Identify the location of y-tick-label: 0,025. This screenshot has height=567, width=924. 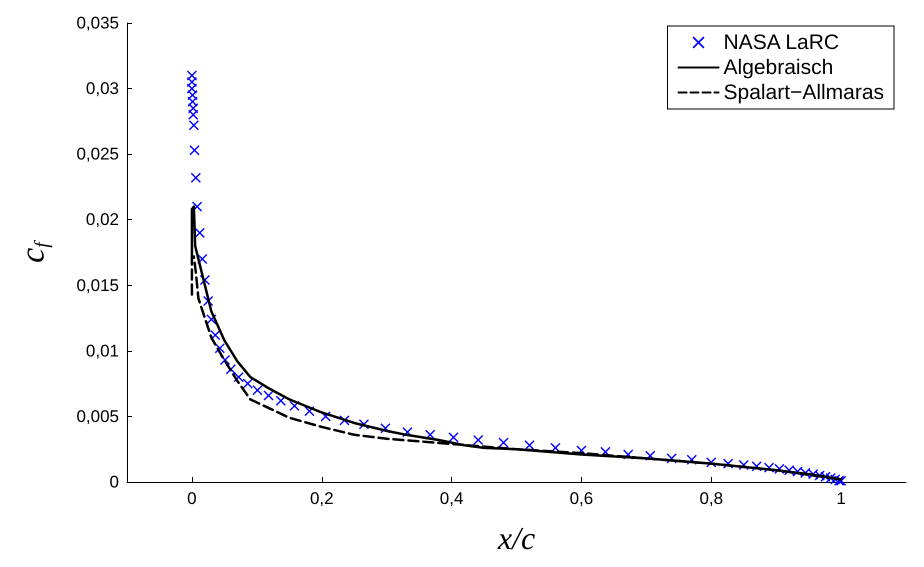
(97, 154).